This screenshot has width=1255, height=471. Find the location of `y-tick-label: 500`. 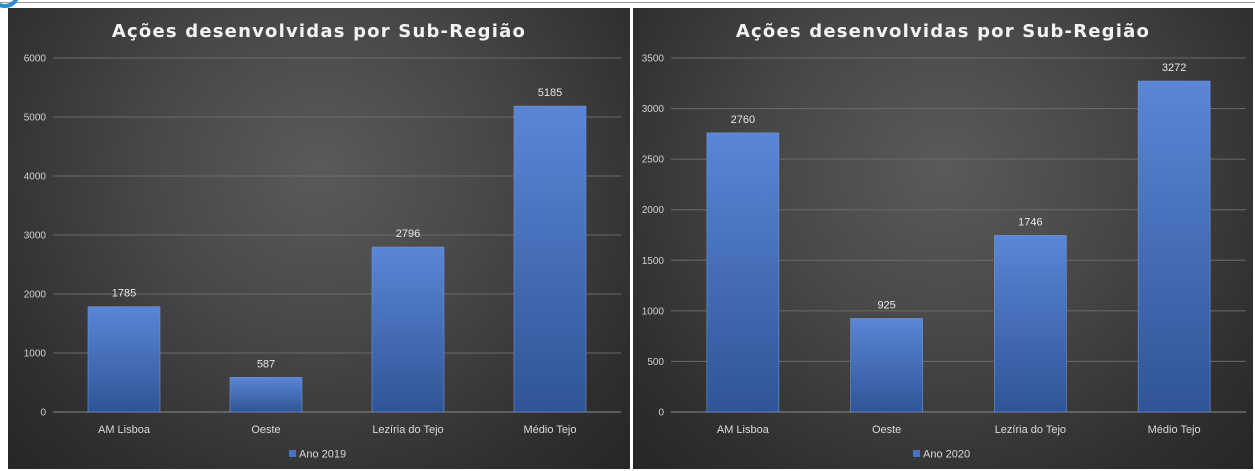

y-tick-label: 500 is located at coordinates (655, 362).